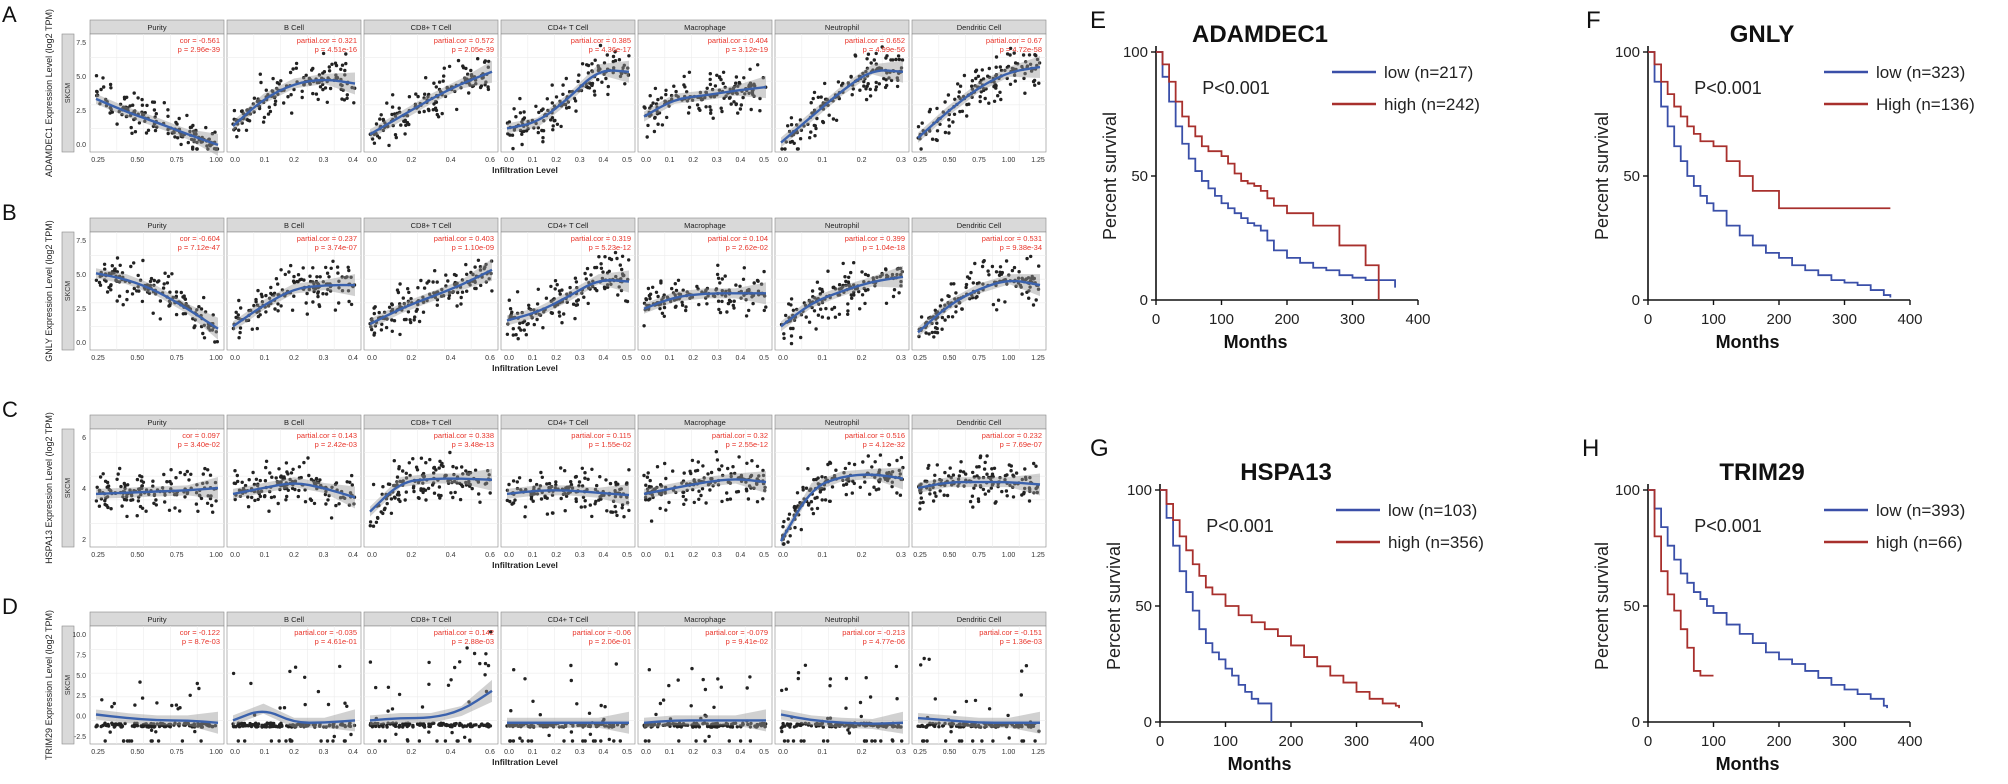 The image size is (2008, 784). Describe the element at coordinates (862, 752) in the screenshot. I see `x-tick-label: 0.2` at that location.